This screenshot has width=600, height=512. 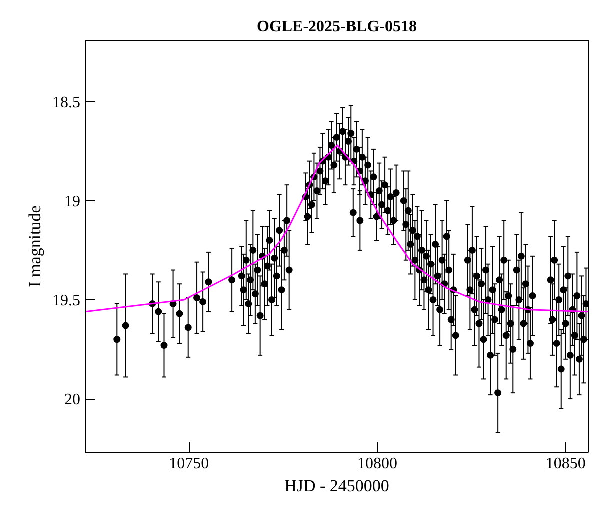 I want to click on x-tick-label: 10750, so click(x=189, y=464).